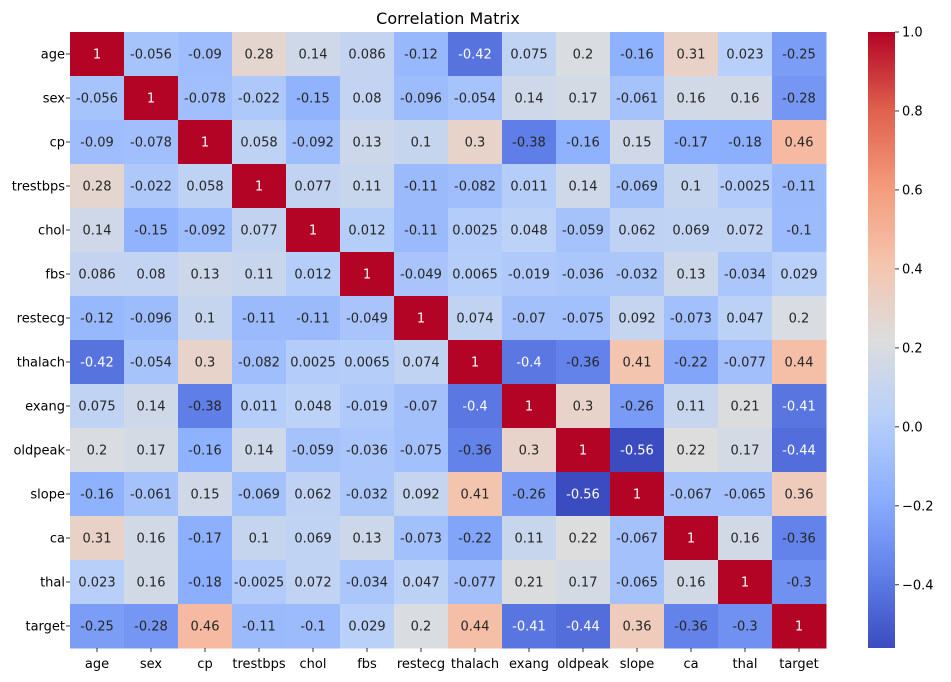 Image resolution: width=951 pixels, height=682 pixels. What do you see at coordinates (745, 539) in the screenshot?
I see `cell-value-label-ca-thal: 0.16` at bounding box center [745, 539].